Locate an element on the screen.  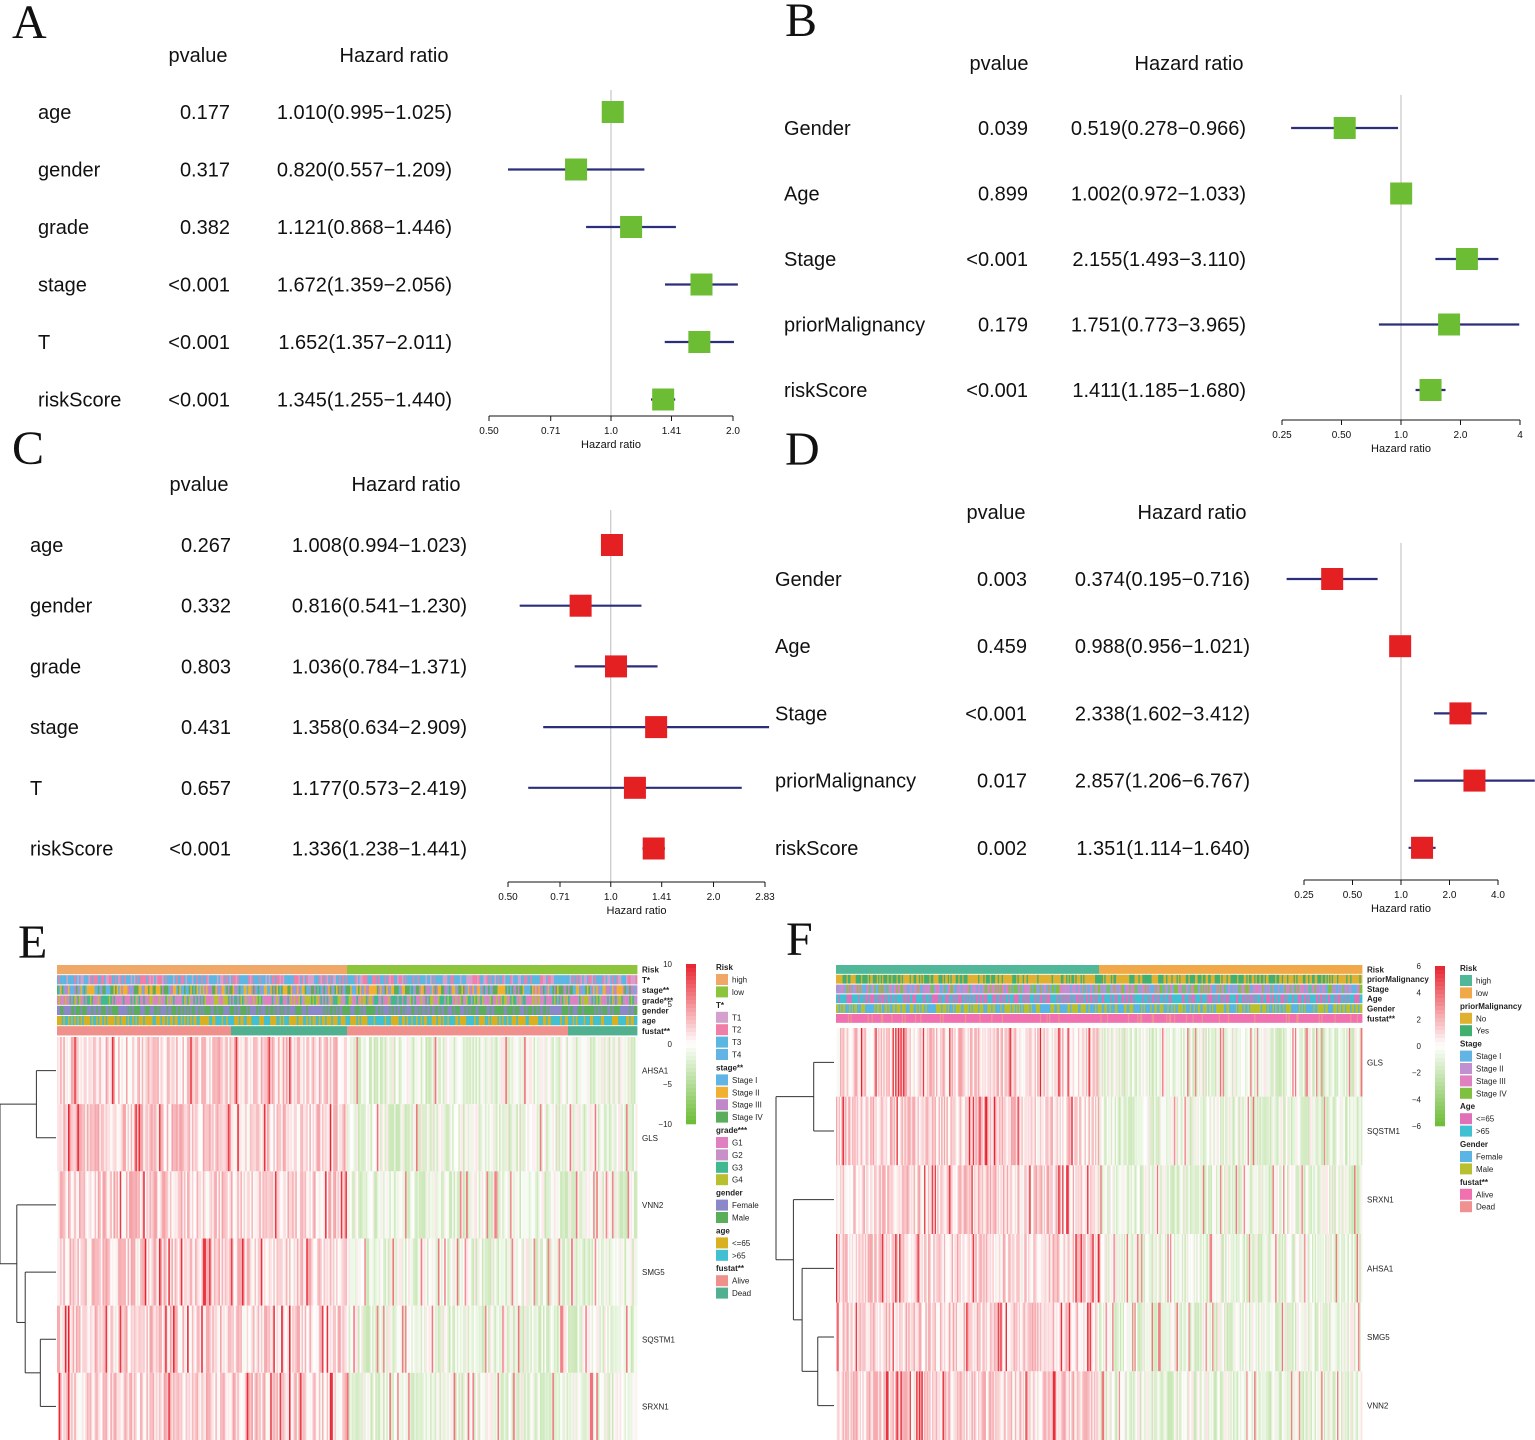
row-pvalue: <0.001 is located at coordinates (200, 850).